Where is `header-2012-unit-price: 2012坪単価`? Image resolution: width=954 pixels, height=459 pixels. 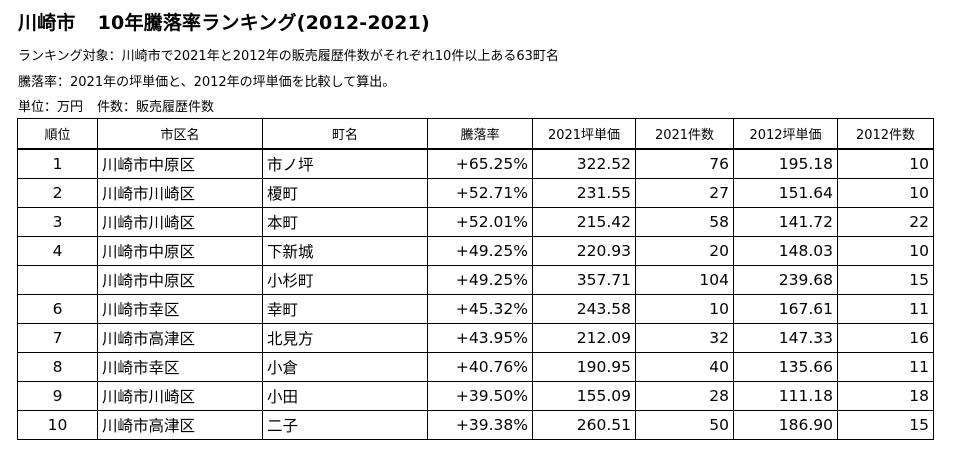 header-2012-unit-price: 2012坪単価 is located at coordinates (785, 134).